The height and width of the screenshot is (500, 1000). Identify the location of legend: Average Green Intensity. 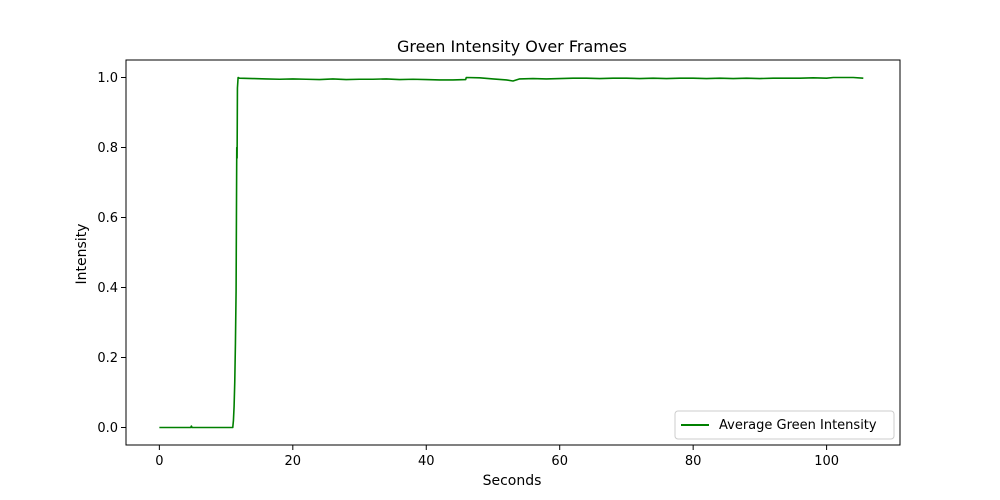
(784, 425).